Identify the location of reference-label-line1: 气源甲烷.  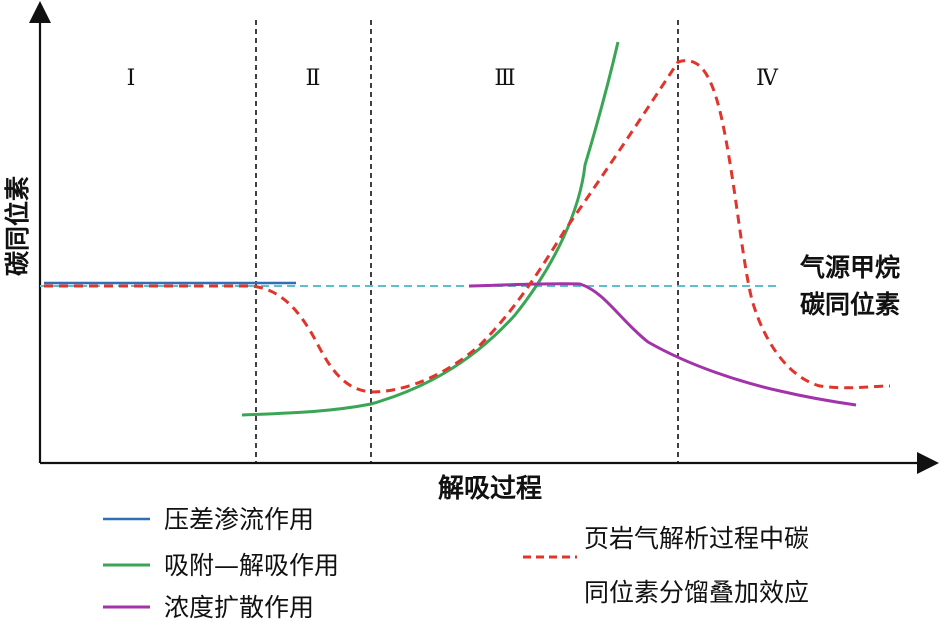
(849, 267).